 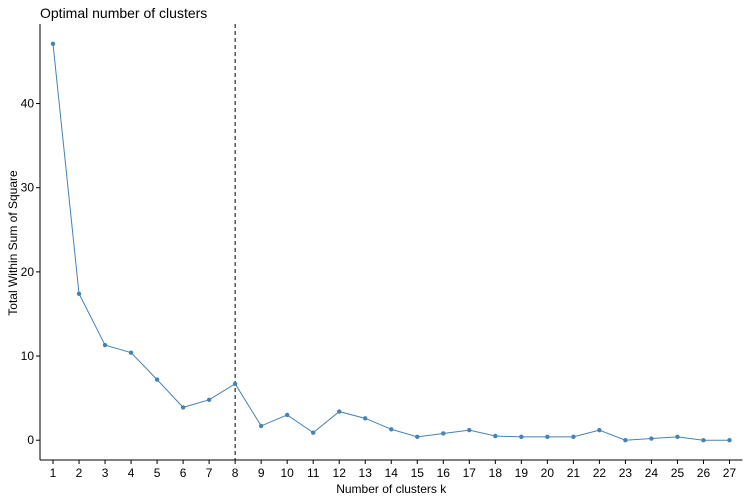 What do you see at coordinates (30, 440) in the screenshot?
I see `y-tick-label: 0` at bounding box center [30, 440].